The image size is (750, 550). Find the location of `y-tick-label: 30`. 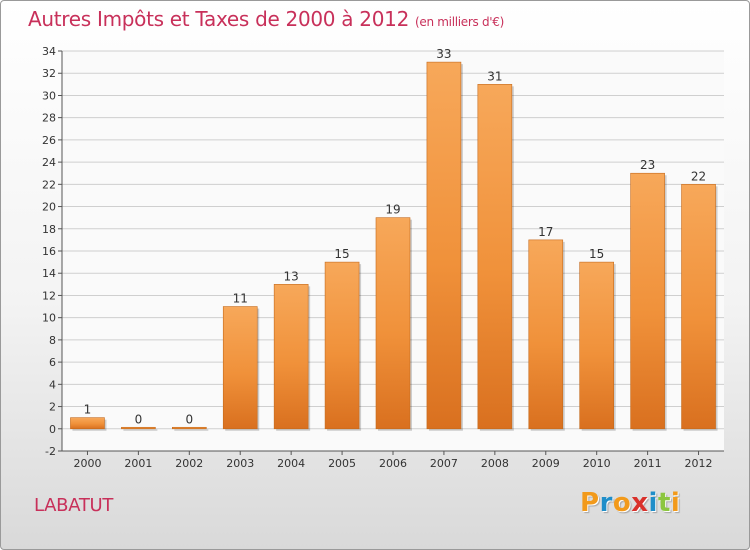

y-tick-label: 30 is located at coordinates (49, 95).